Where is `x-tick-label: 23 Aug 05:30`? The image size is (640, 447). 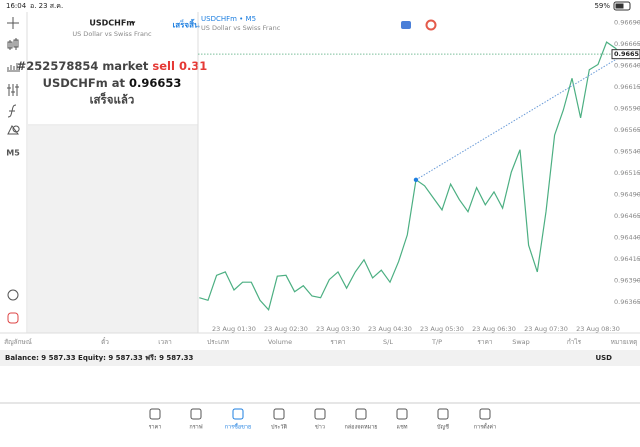
x-tick-label: 23 Aug 05:30 is located at coordinates (442, 329).